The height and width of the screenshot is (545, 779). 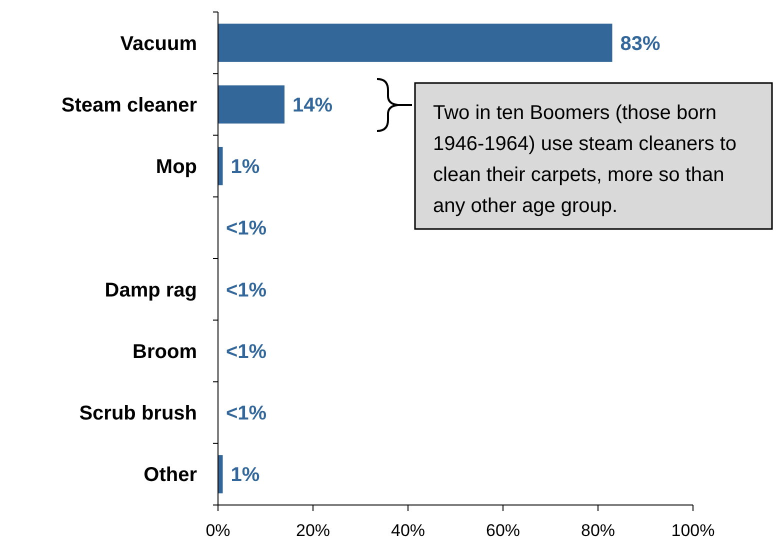 What do you see at coordinates (598, 530) in the screenshot?
I see `x-tick-label: 80%` at bounding box center [598, 530].